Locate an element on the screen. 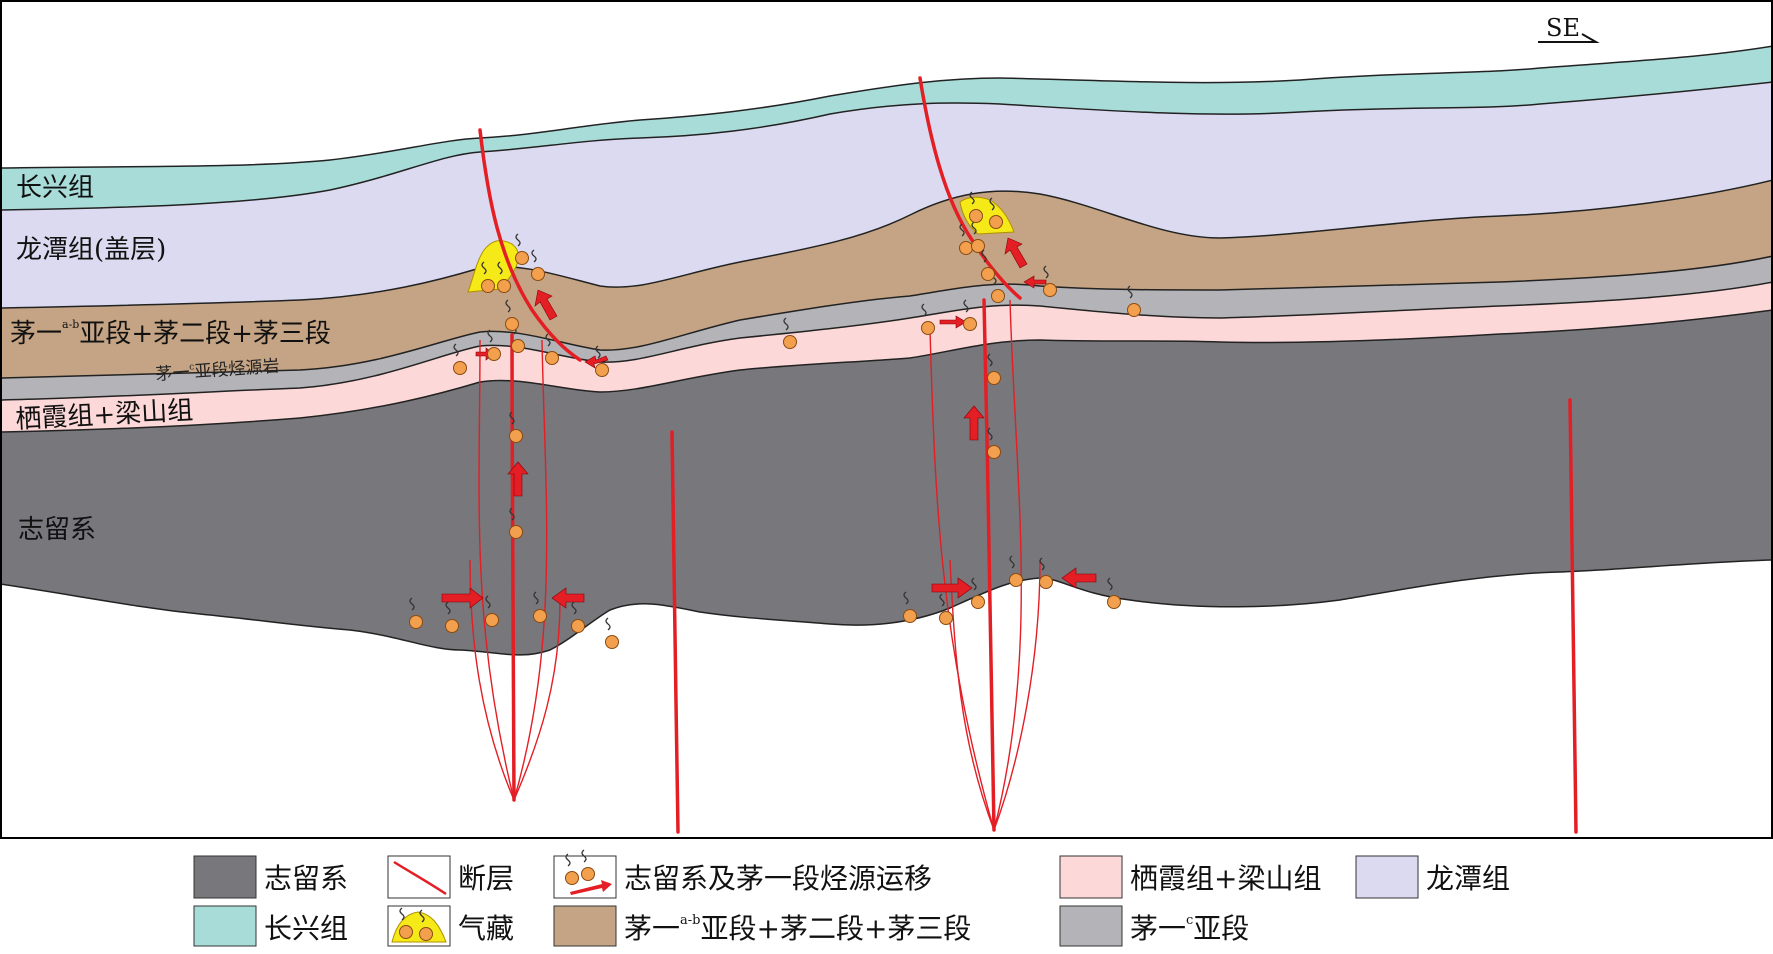 Image resolution: width=1773 pixels, height=954 pixels. legend-label-silurian: 志留系 is located at coordinates (306, 878).